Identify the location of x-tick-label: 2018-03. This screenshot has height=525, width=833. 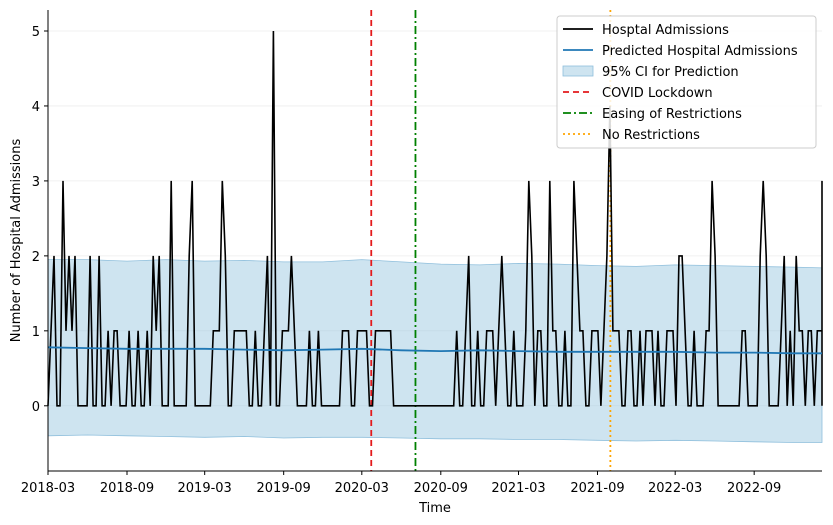
(48, 488).